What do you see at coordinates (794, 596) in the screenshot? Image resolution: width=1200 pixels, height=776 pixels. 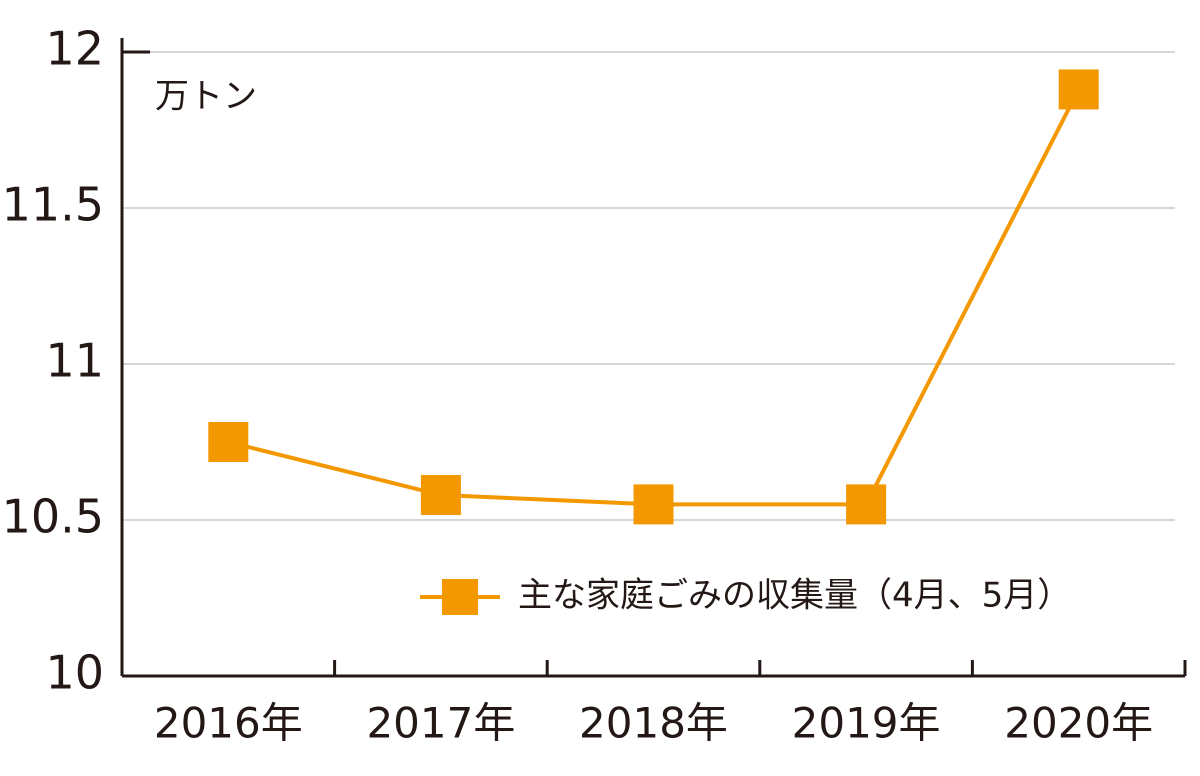 I see `legend-label: 主な家庭ごみの収集量（4月、5月）` at bounding box center [794, 596].